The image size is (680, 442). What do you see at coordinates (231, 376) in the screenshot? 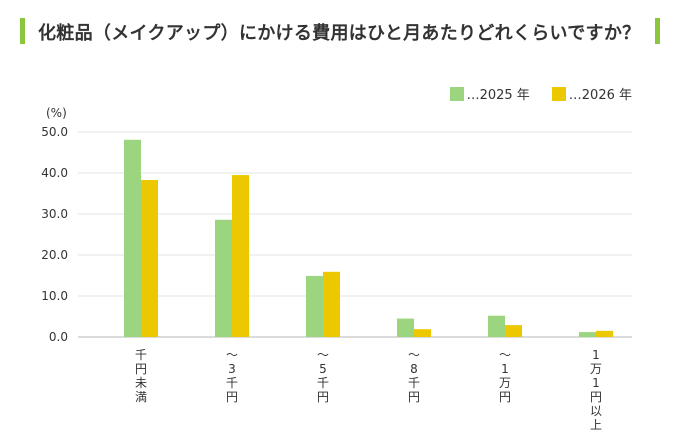
I see `x-tick-label: 〜3千円` at bounding box center [231, 376].